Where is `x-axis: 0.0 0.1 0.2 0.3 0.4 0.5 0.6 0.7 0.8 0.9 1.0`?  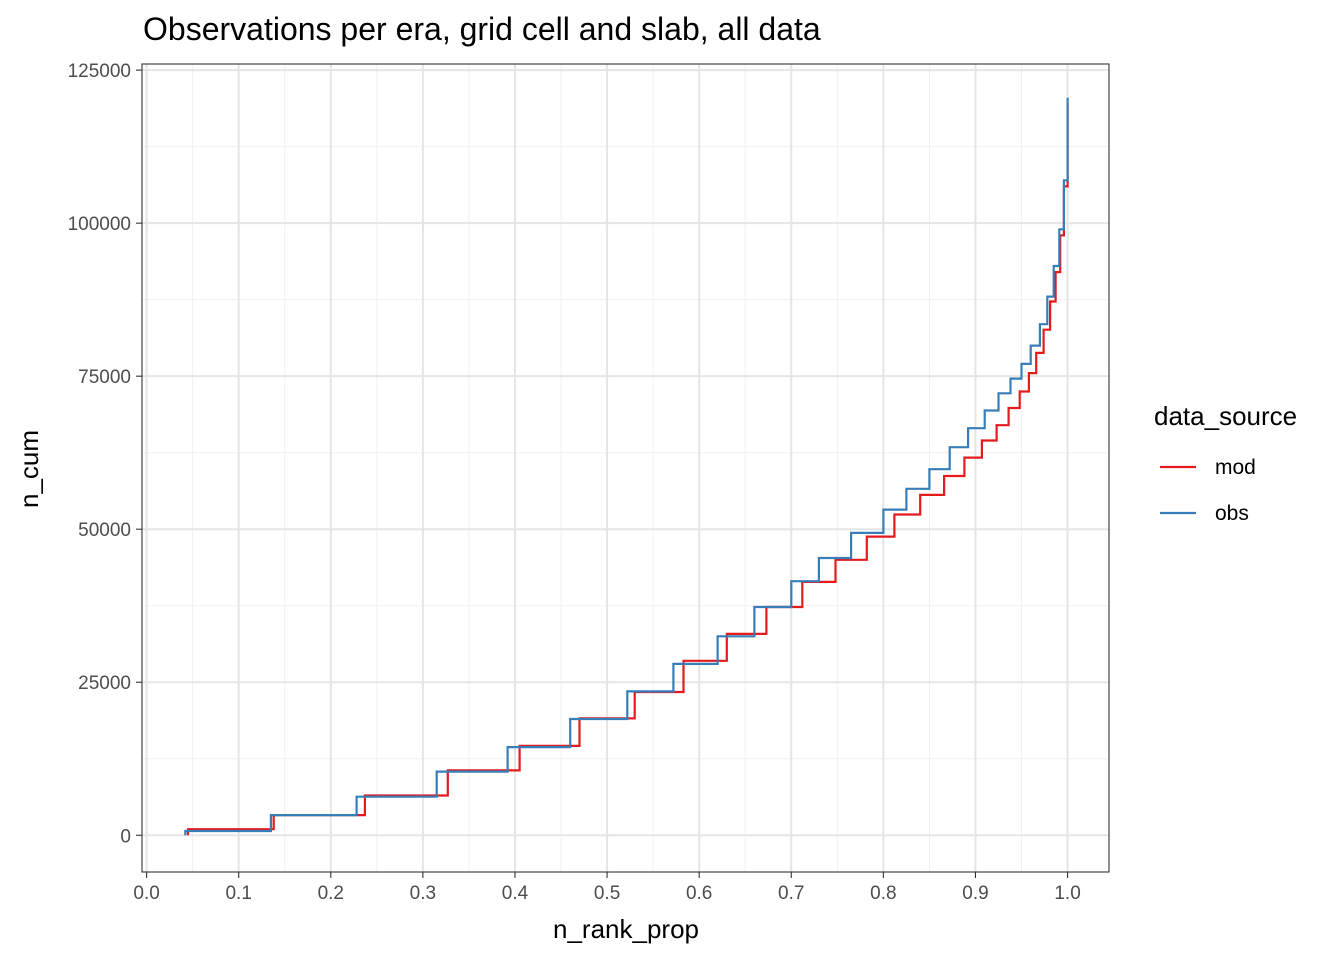 x-axis: 0.0 0.1 0.2 0.3 0.4 0.5 0.6 0.7 0.8 0.9 1.0 is located at coordinates (607, 888).